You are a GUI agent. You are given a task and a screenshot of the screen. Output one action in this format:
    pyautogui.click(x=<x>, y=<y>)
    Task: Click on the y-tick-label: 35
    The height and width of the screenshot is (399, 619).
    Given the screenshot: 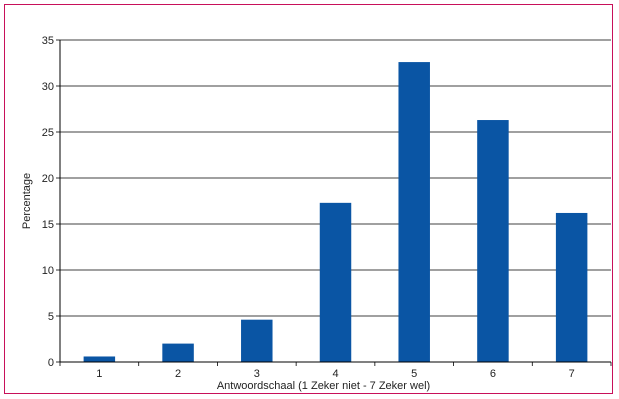 What is the action you would take?
    pyautogui.click(x=48, y=41)
    